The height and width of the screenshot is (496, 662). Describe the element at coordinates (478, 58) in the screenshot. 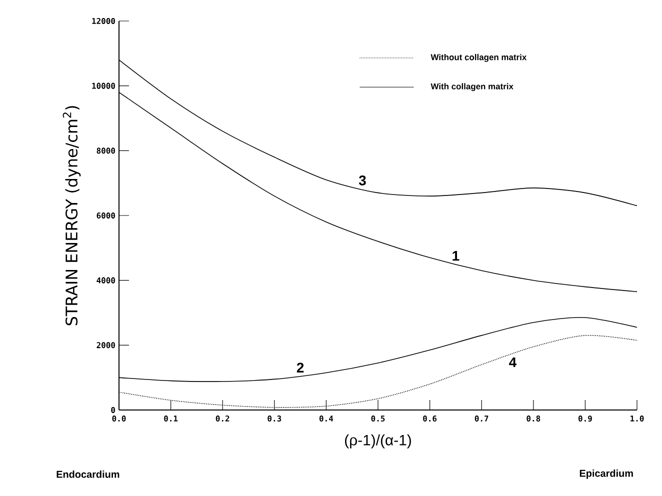

I see `annotation: Without collagen matrix` at that location.